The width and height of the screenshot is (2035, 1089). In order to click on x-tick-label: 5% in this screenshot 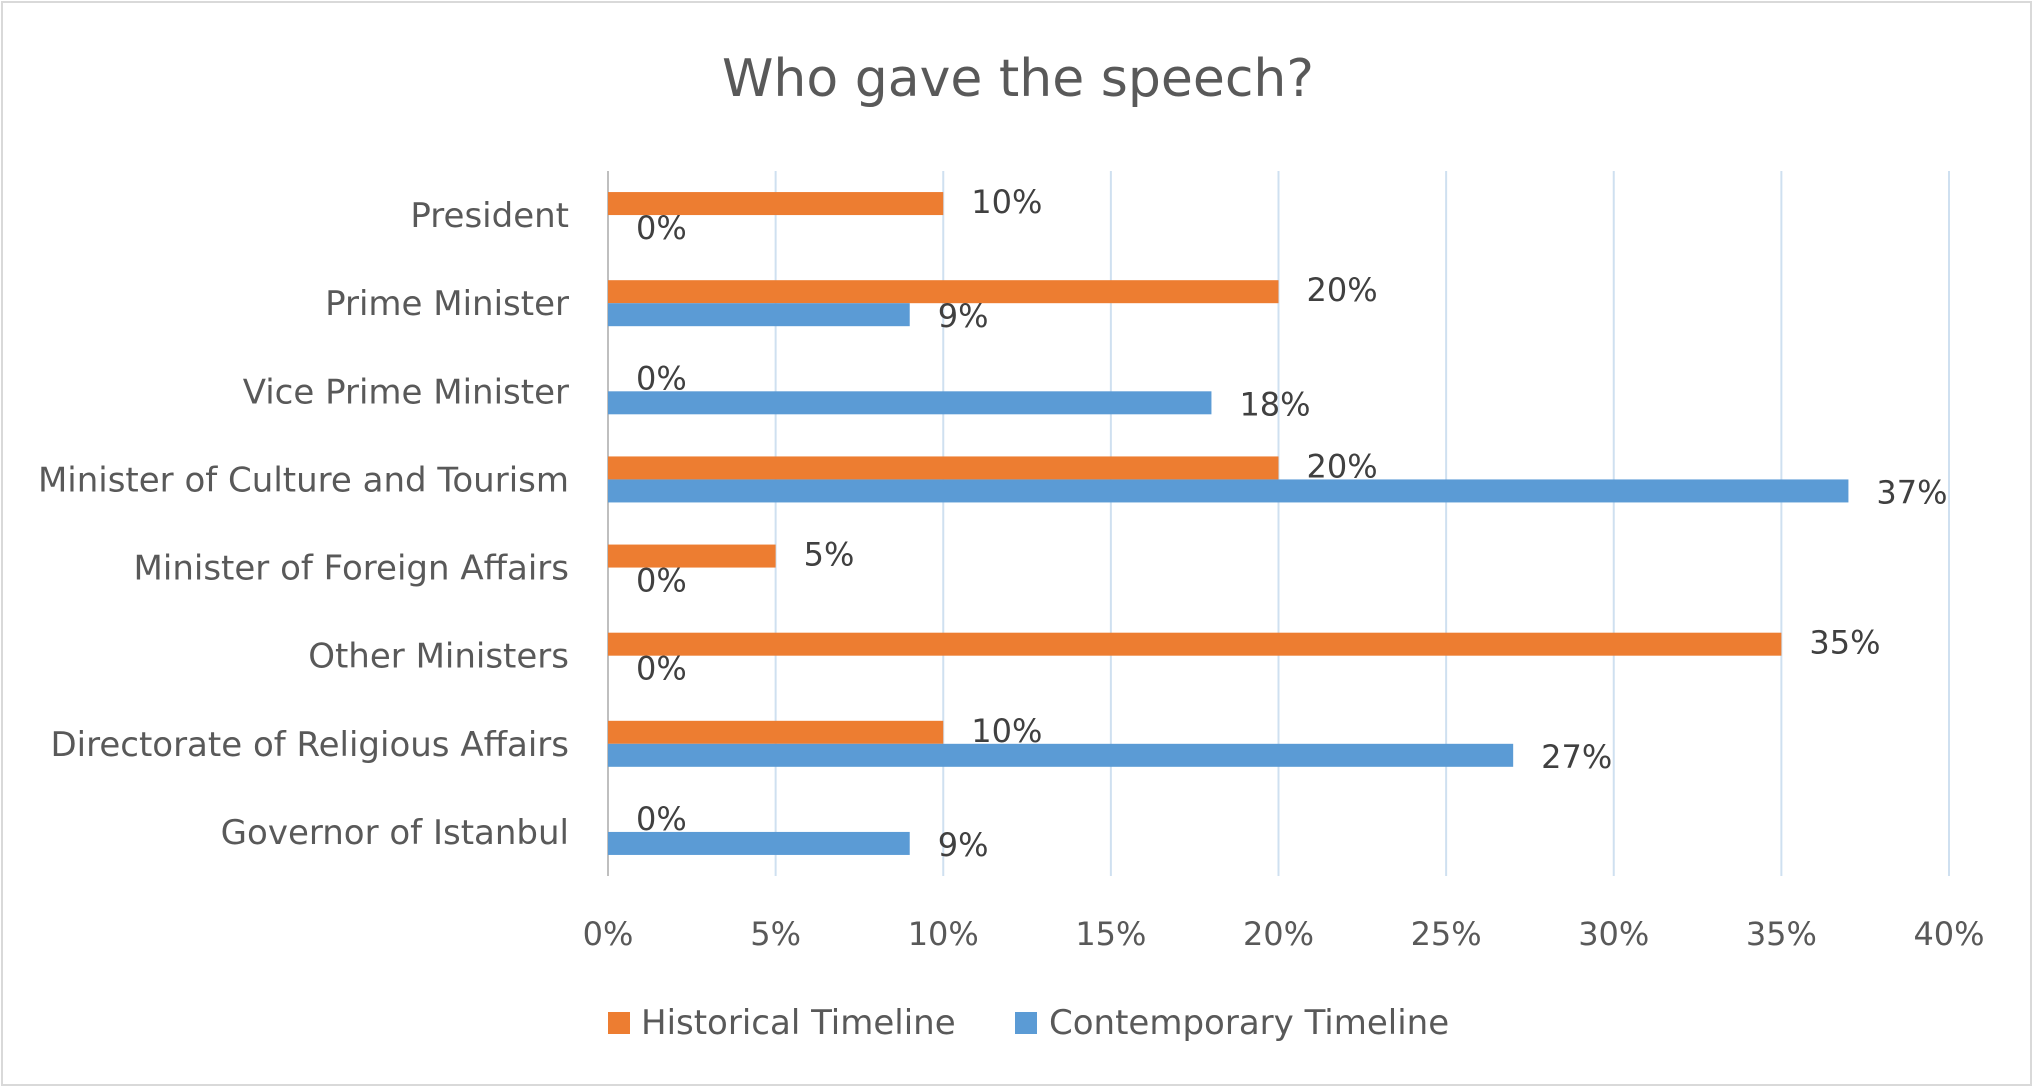, I will do `click(775, 934)`.